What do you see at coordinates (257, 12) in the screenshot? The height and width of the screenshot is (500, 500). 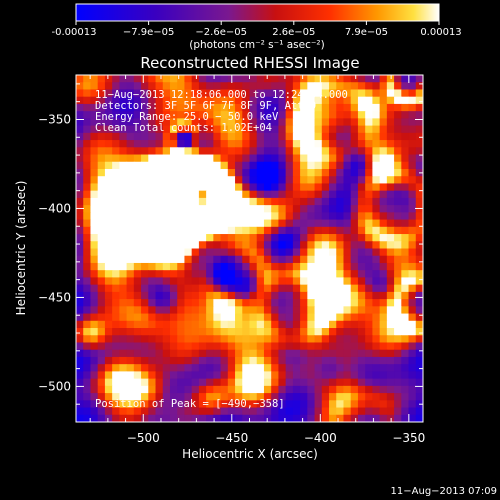 I see `colorbar-gradient` at bounding box center [257, 12].